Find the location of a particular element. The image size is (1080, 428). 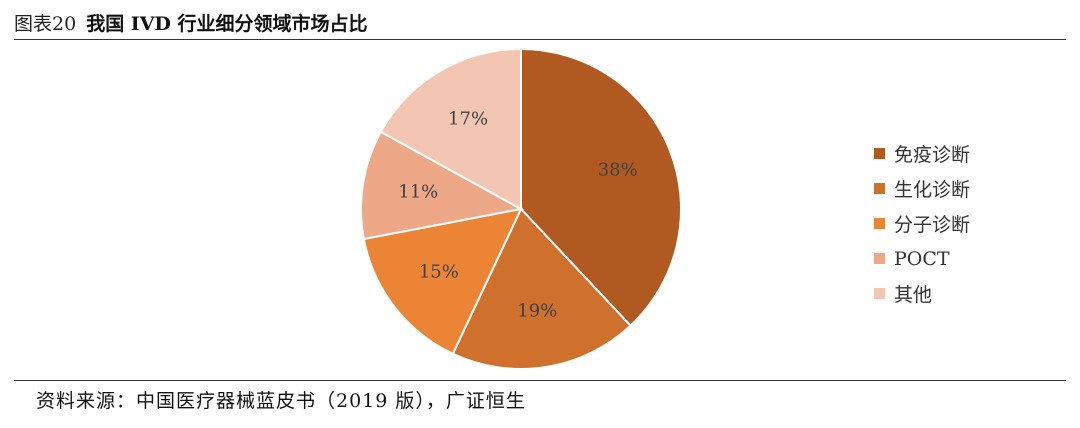

figure-header: 图表20 我国 IVD 行业细分领域市场占比 is located at coordinates (191, 22).